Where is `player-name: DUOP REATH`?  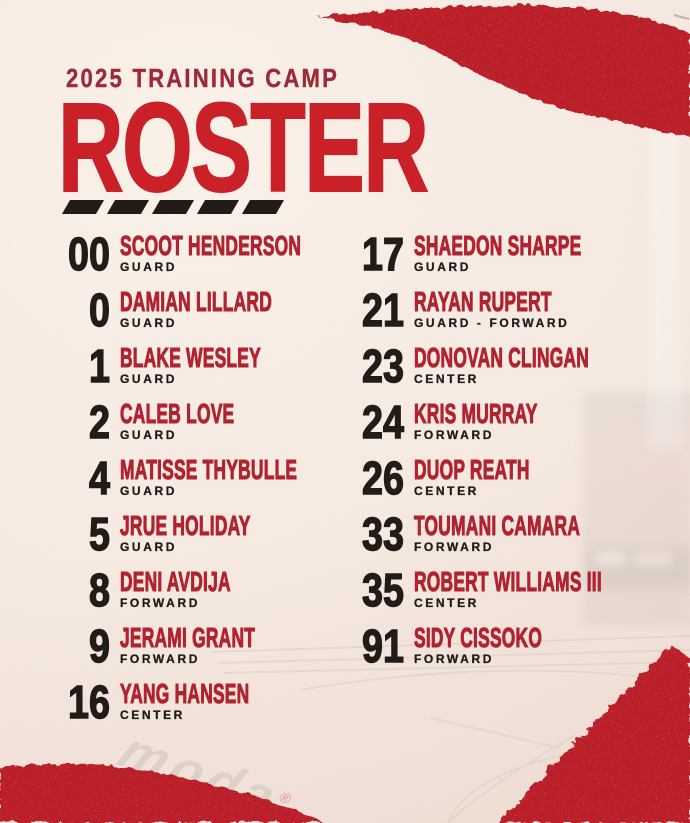
player-name: DUOP REATH is located at coordinates (472, 469).